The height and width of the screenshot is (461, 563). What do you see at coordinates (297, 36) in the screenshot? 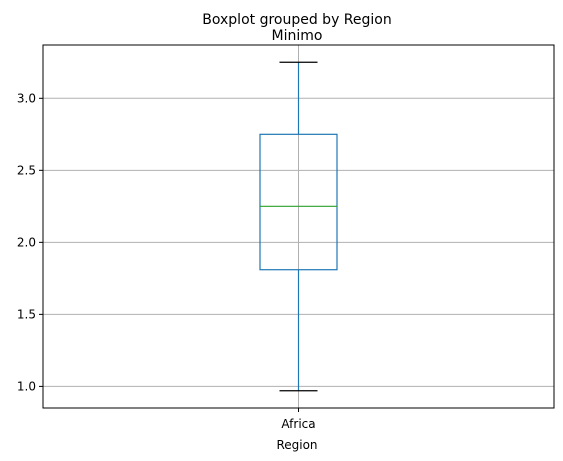
I see `chart-title: Minimo` at bounding box center [297, 36].